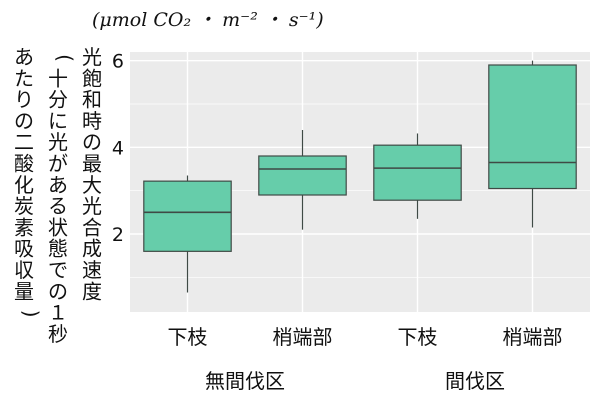 This screenshot has width=600, height=398. I want to click on y-axis-label-char: で, so click(58, 270).